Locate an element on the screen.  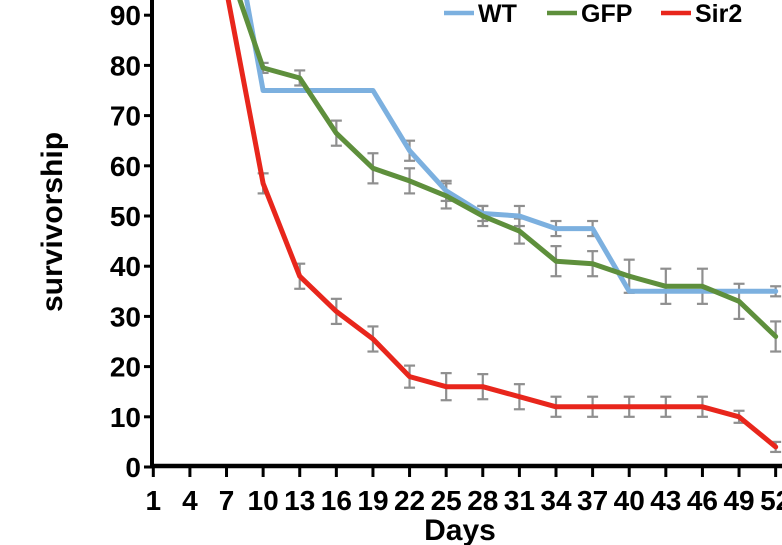
x-tick-label: 28 is located at coordinates (482, 500).